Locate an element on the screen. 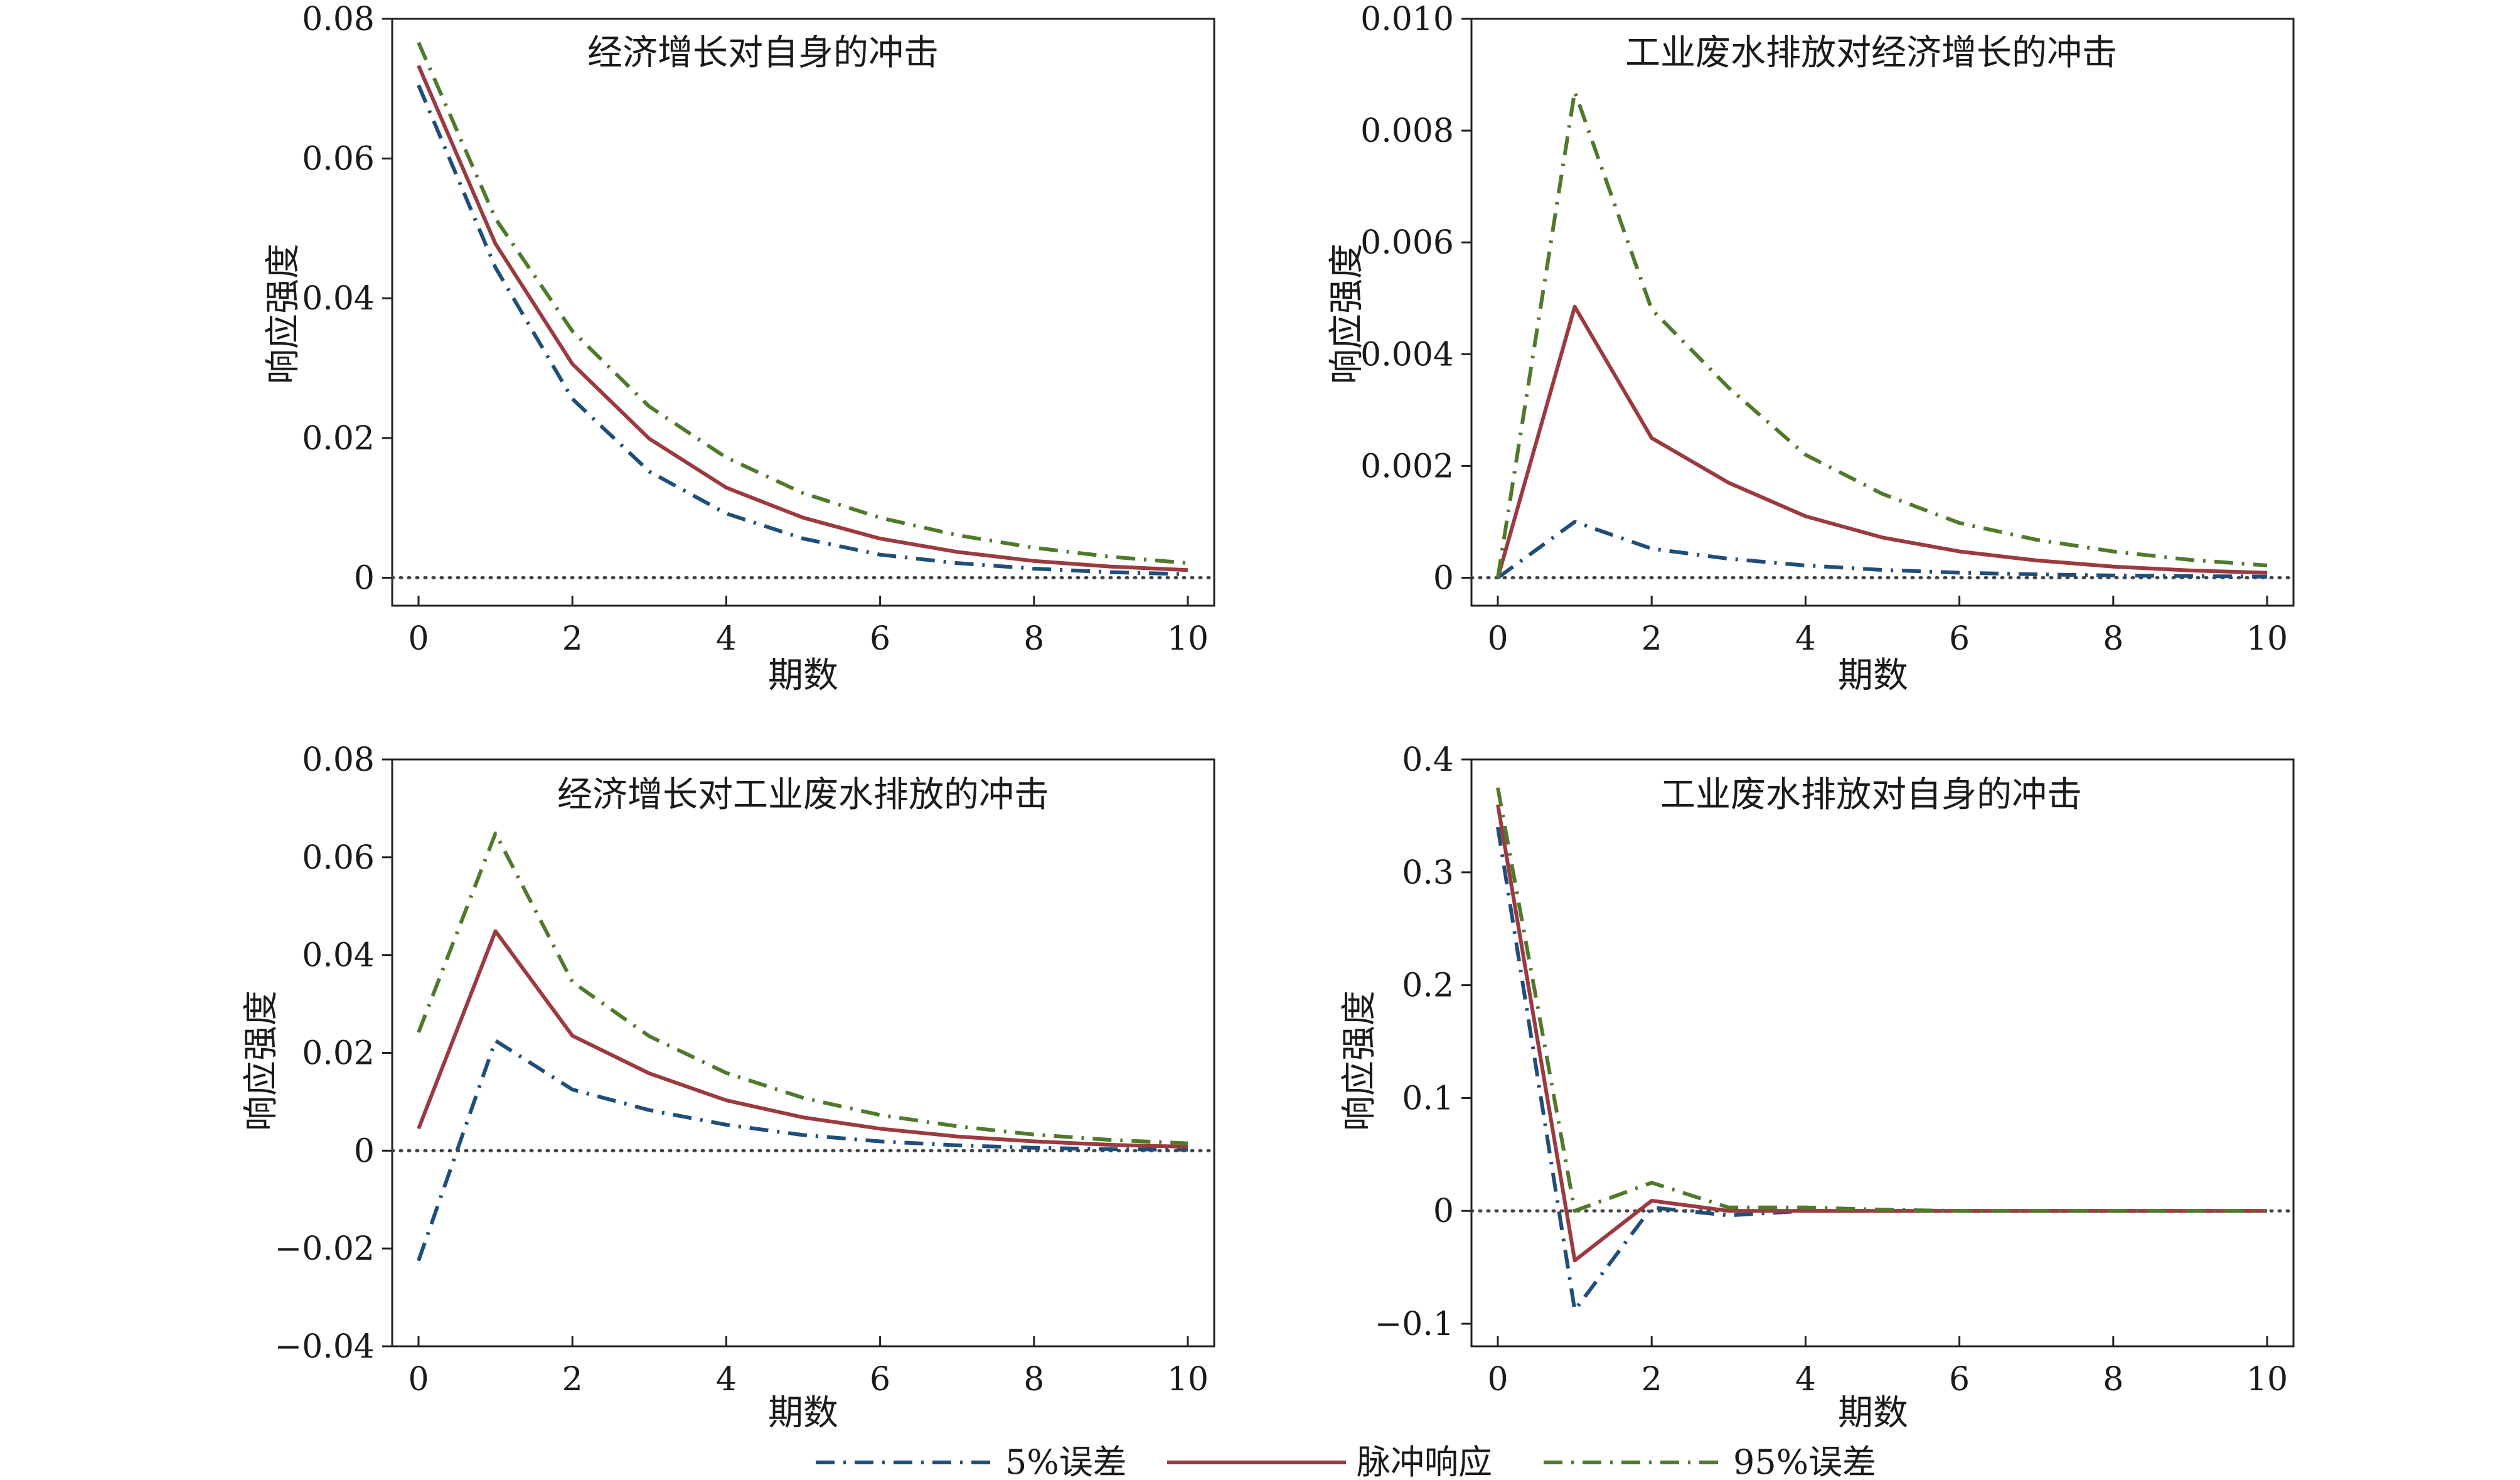 The height and width of the screenshot is (1480, 2520). panel-4-frame is located at coordinates (1882, 1053).